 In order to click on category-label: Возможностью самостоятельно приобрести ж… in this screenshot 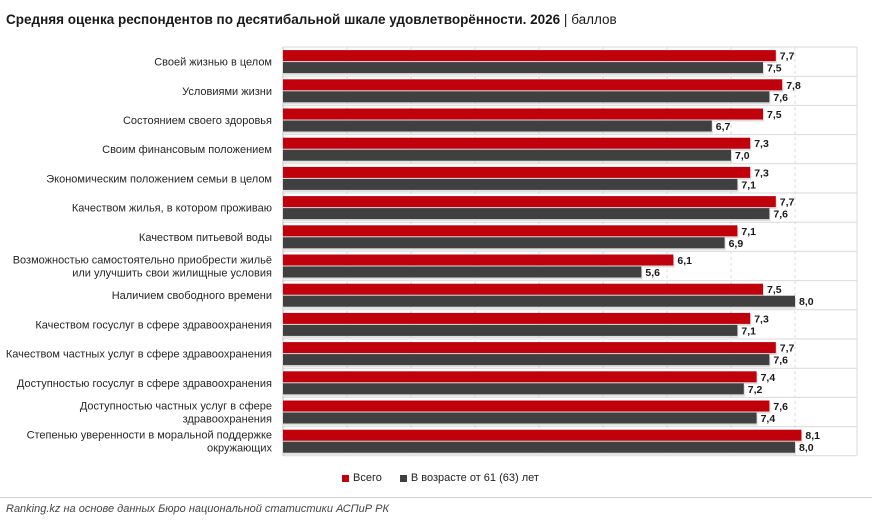, I will do `click(142, 261)`.